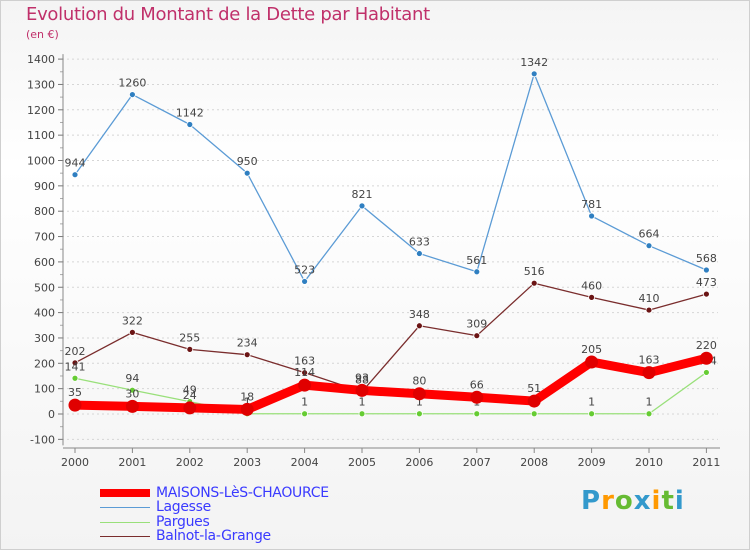 The height and width of the screenshot is (550, 750). What do you see at coordinates (668, 501) in the screenshot?
I see `logo-letter: t` at bounding box center [668, 501].